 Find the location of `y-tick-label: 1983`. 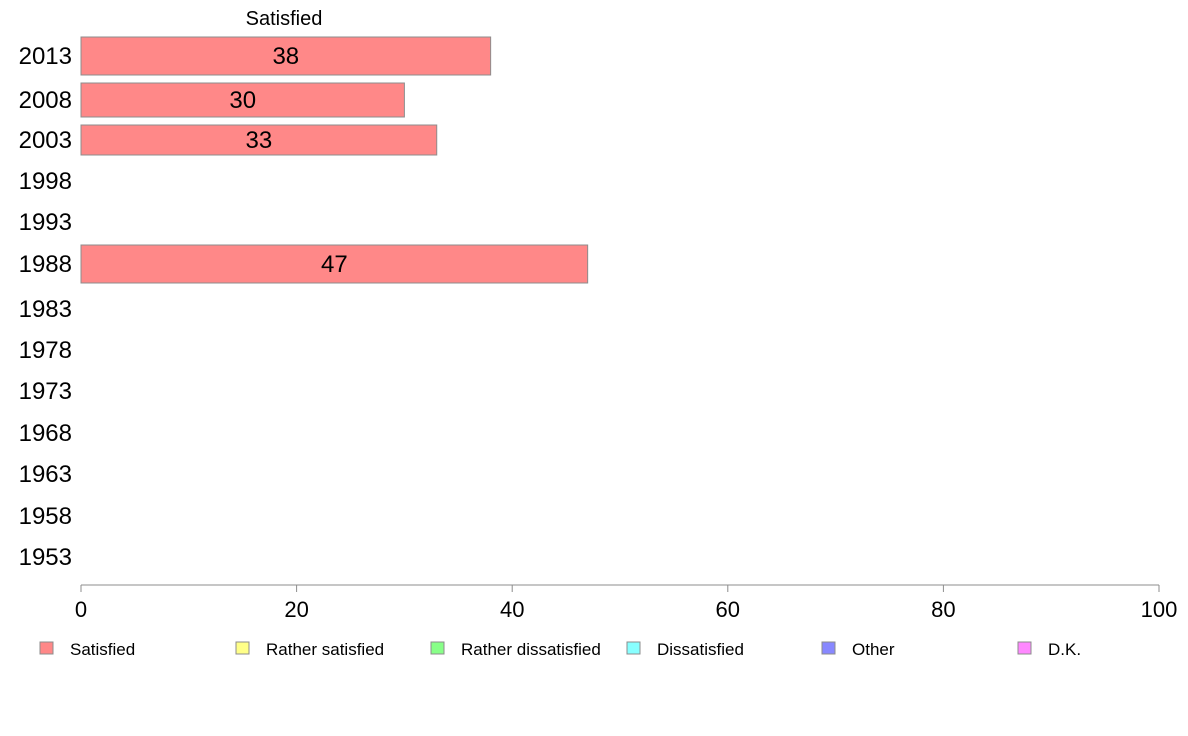

y-tick-label: 1983 is located at coordinates (45, 309).